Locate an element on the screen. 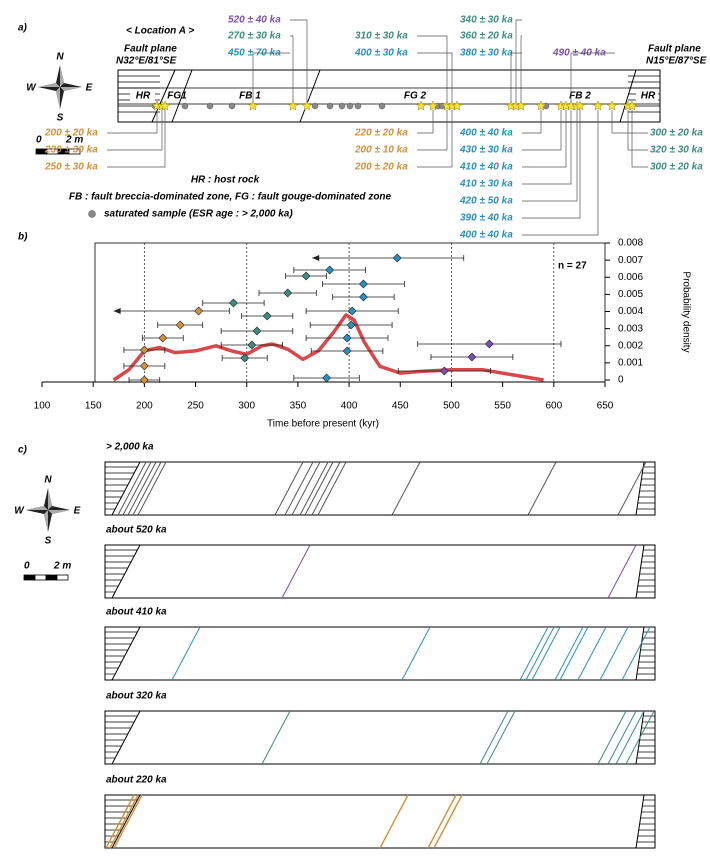  x-tick-label: 200 is located at coordinates (144, 406).